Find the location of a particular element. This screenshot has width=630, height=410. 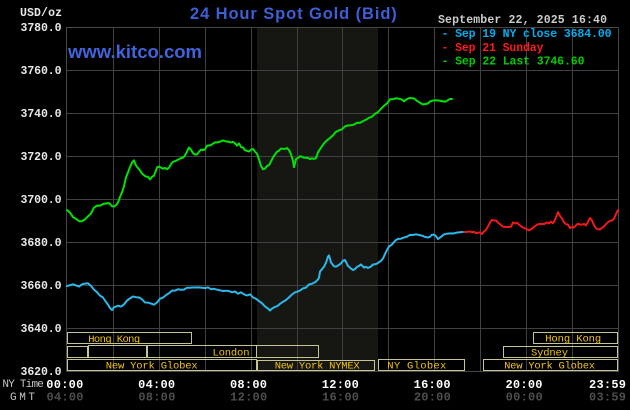

svg-text: 3640.0 is located at coordinates (41, 329).